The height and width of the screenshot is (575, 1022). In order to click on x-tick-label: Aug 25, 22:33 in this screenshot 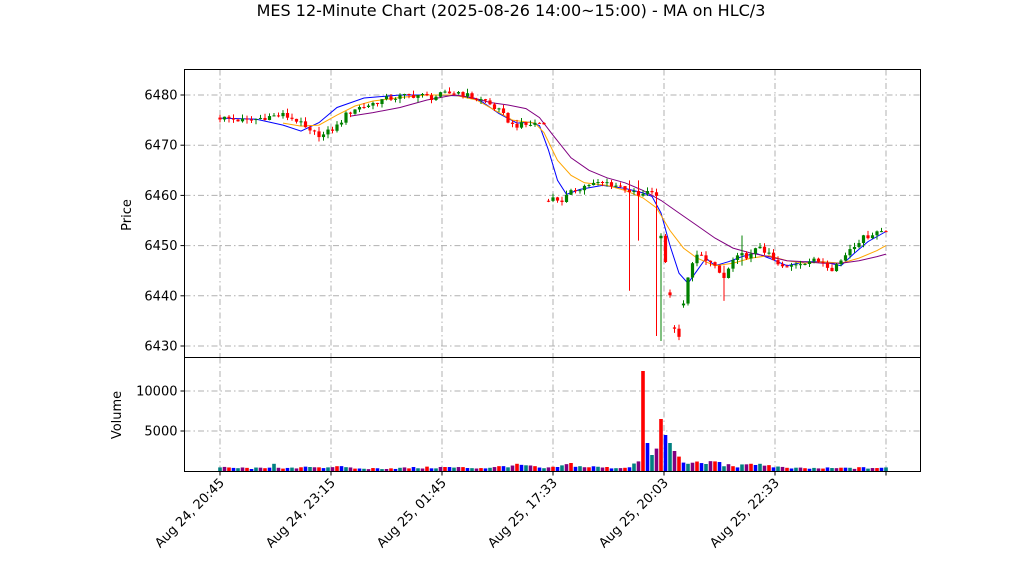, I will do `click(745, 514)`.